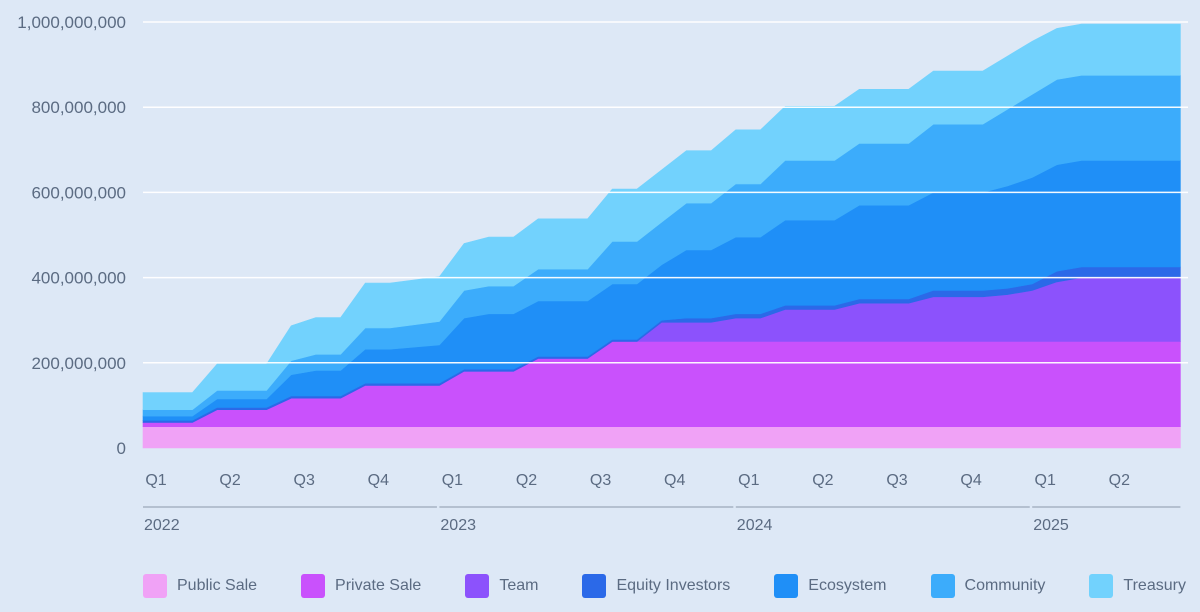 This screenshot has width=1200, height=612. What do you see at coordinates (71, 22) in the screenshot?
I see `y-tick-label: 1,000,000,000` at bounding box center [71, 22].